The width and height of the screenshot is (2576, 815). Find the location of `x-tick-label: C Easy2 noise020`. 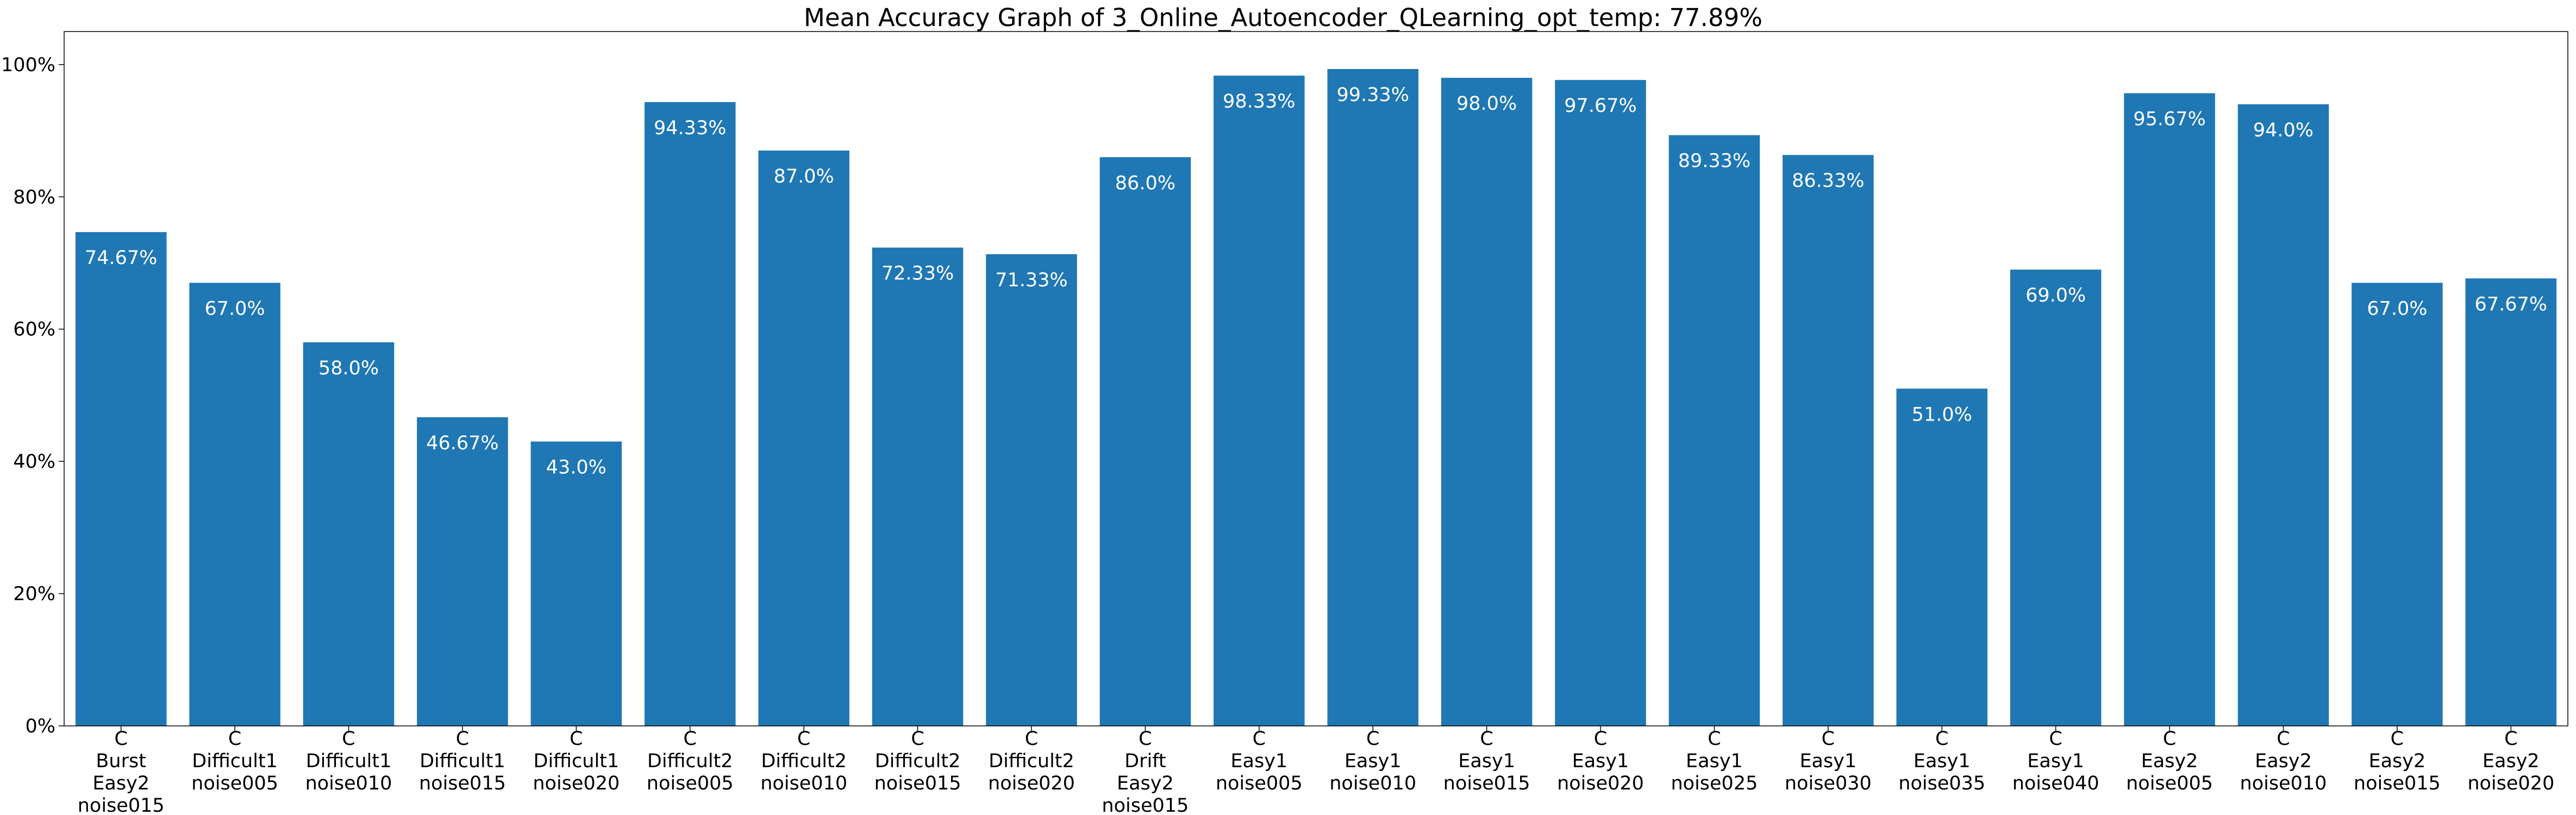

x-tick-label: C Easy2 noise020 is located at coordinates (2511, 761).